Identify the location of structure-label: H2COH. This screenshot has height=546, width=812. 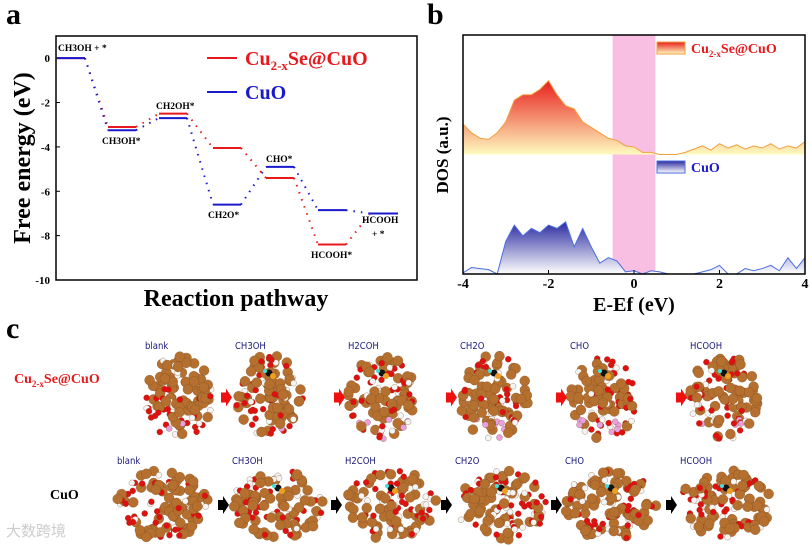
(360, 461).